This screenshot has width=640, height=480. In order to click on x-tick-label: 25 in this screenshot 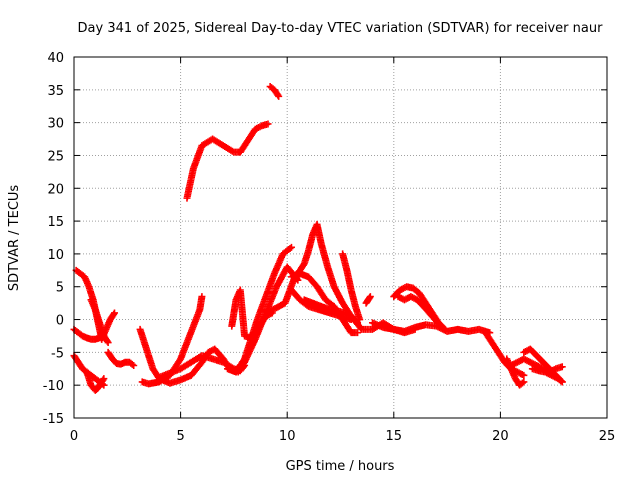, I will do `click(607, 436)`.